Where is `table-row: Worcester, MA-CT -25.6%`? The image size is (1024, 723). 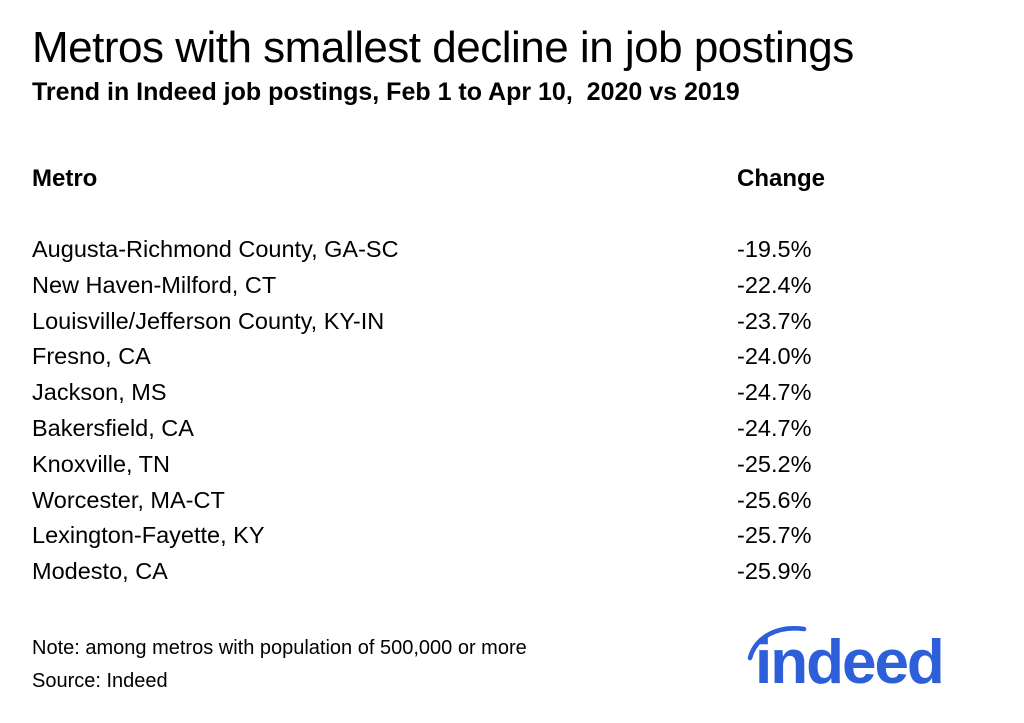
table-row: Worcester, MA-CT -25.6% is located at coordinates (512, 501).